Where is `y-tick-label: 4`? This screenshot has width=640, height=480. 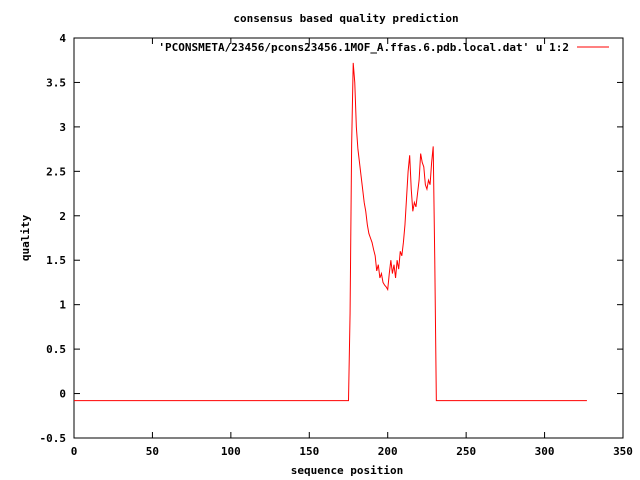
y-tick-label: 4 is located at coordinates (62, 38).